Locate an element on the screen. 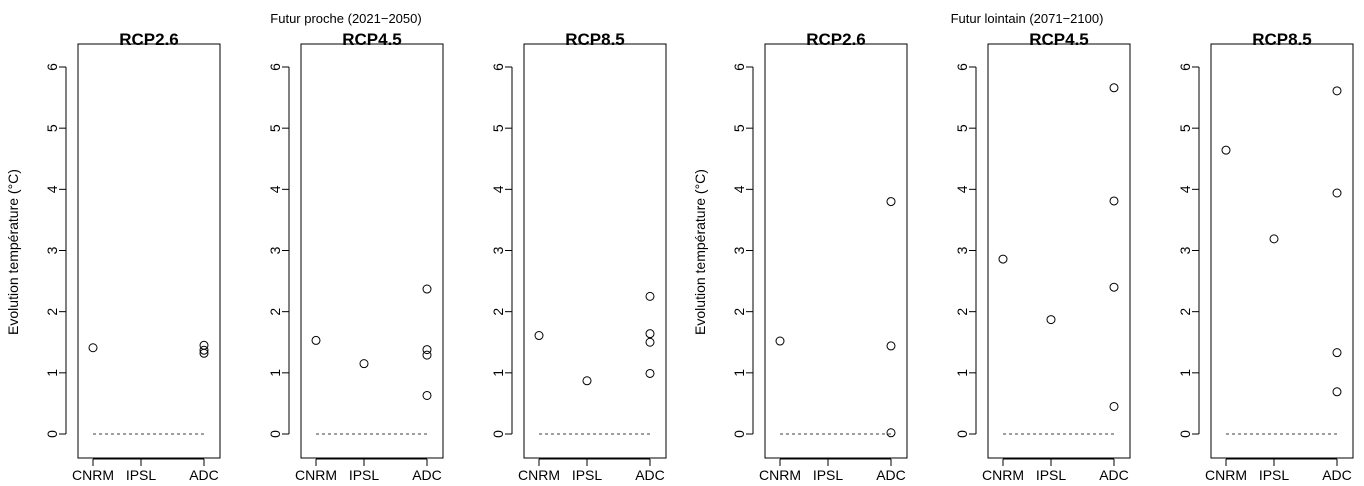 The width and height of the screenshot is (1364, 486). chart-panel-5: RCP4.5 0 1 2 3 4 5 6 CNRM IPSL ADC is located at coordinates (1042, 256).